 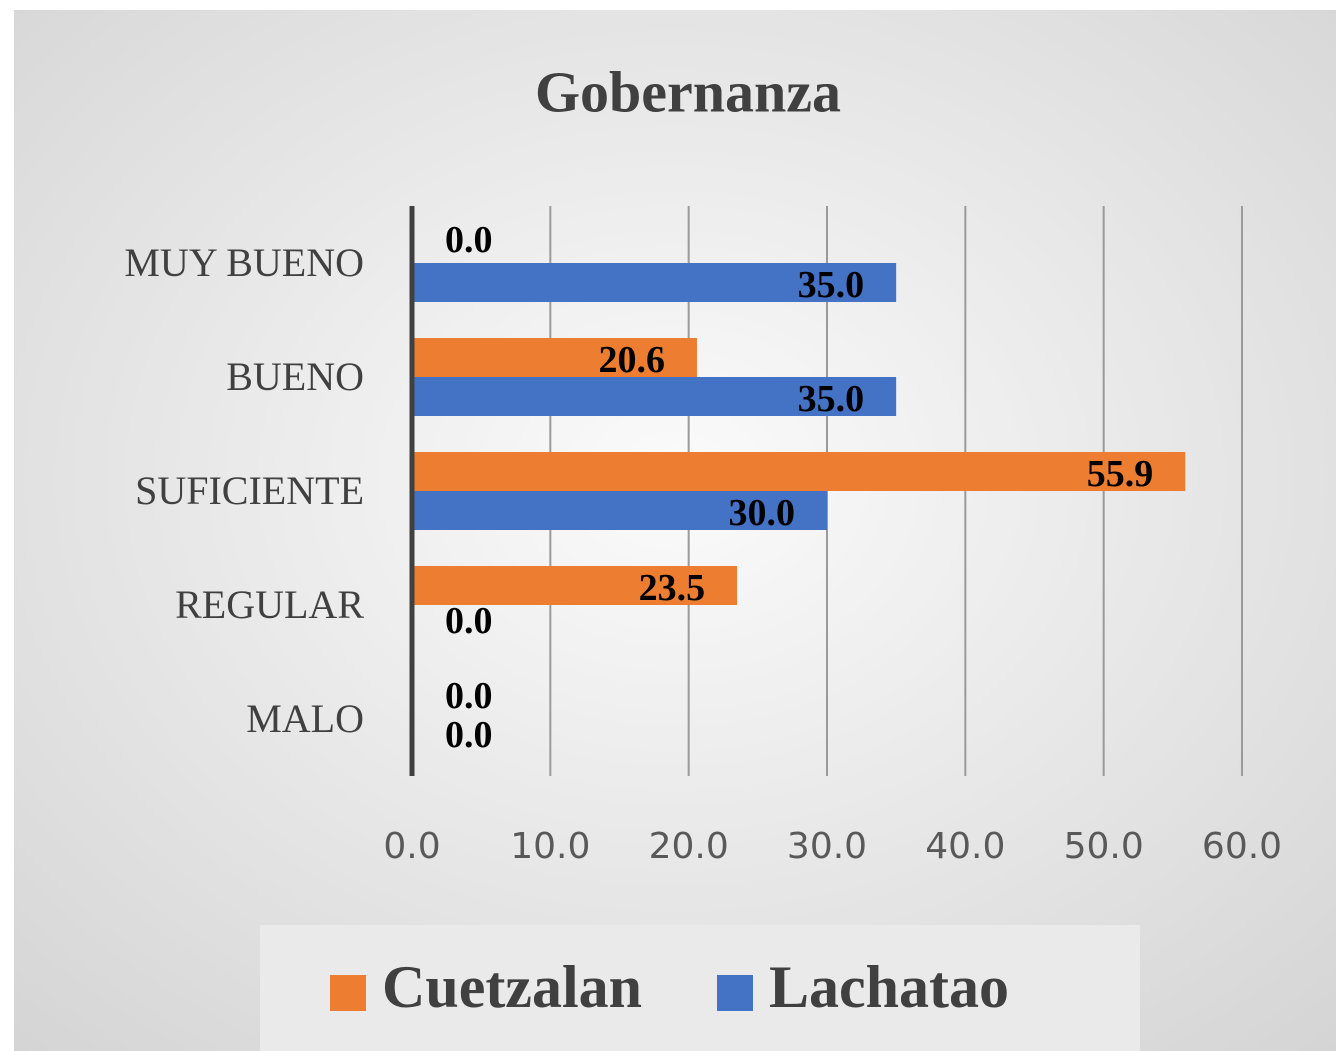 What do you see at coordinates (965, 846) in the screenshot?
I see `x-tick-label: 40.0` at bounding box center [965, 846].